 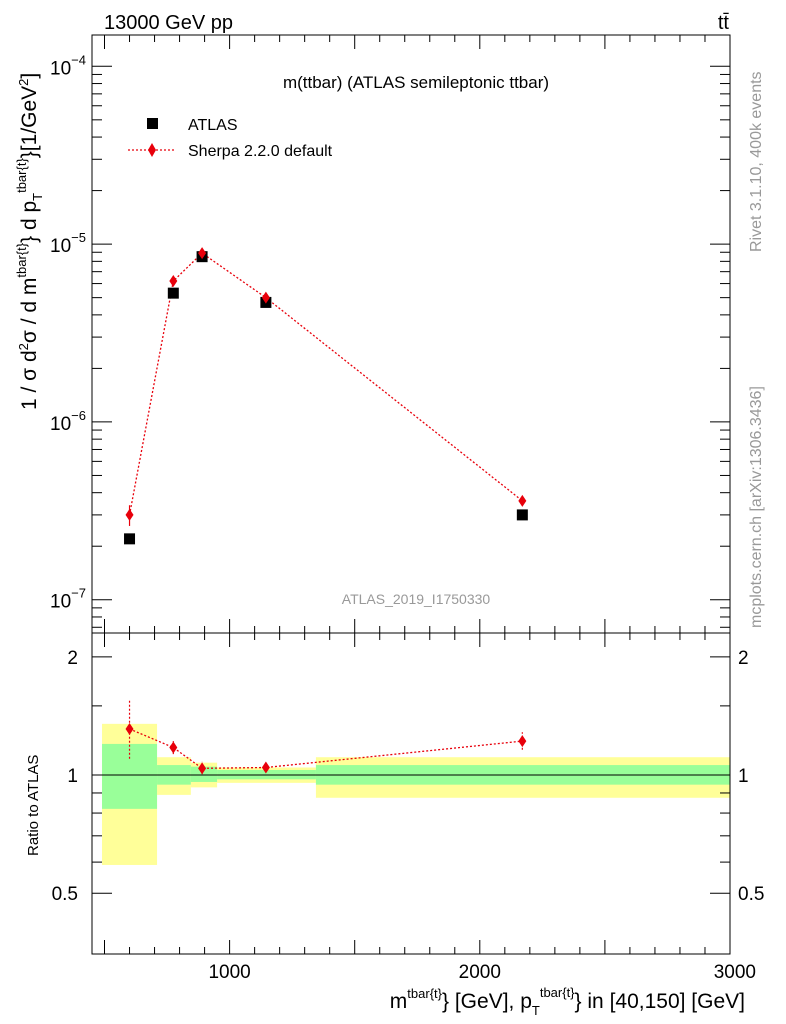 What do you see at coordinates (33, 805) in the screenshot?
I see `ratio-ylabel: Ratio to ATLAS` at bounding box center [33, 805].